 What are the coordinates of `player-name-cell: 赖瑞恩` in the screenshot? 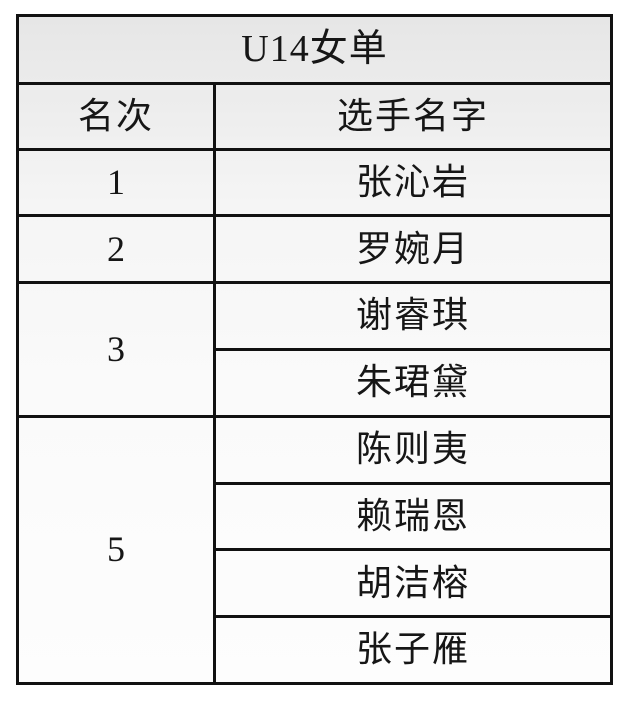 It's located at (413, 516).